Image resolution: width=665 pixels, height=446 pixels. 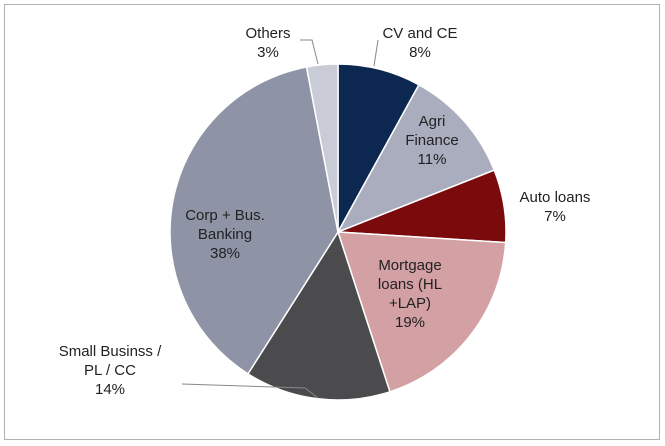 I want to click on value-label: 3%, so click(x=268, y=52).